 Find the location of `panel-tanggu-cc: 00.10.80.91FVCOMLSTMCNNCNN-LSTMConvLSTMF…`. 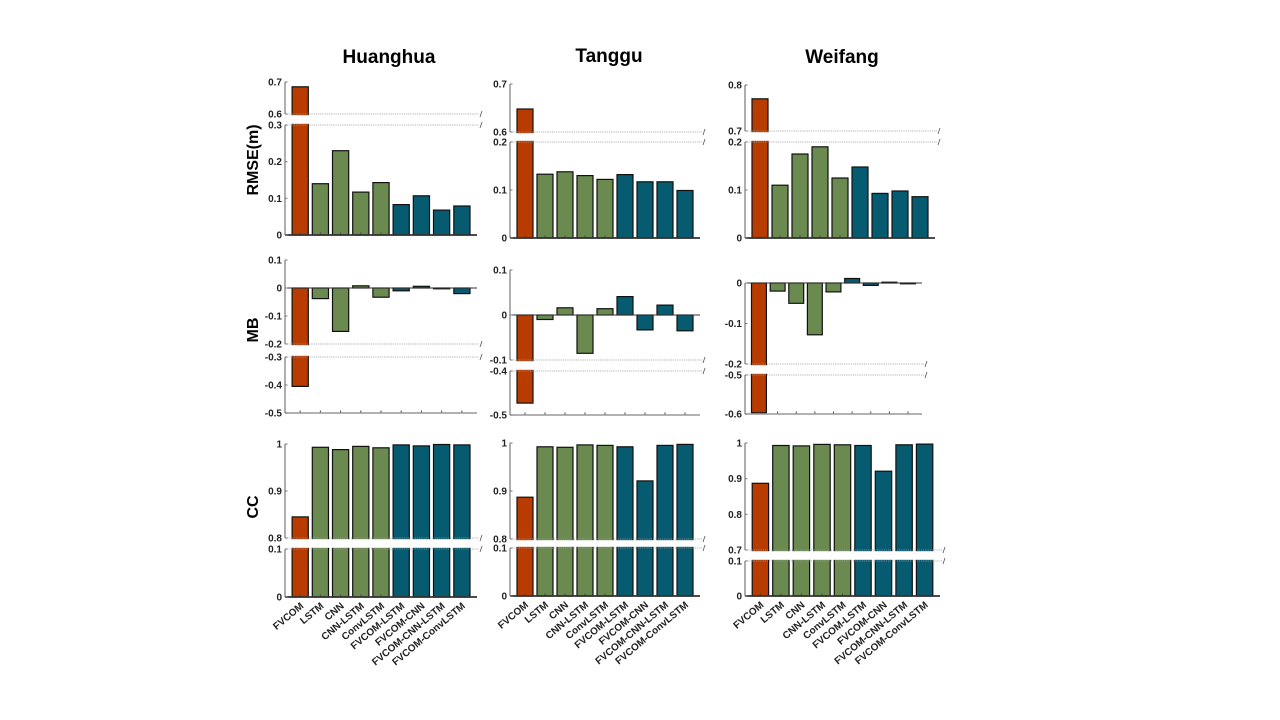

panel-tanggu-cc: 00.10.80.91FVCOMLSTMCNNCNN-LSTMConvLSTMF… is located at coordinates (599, 553).